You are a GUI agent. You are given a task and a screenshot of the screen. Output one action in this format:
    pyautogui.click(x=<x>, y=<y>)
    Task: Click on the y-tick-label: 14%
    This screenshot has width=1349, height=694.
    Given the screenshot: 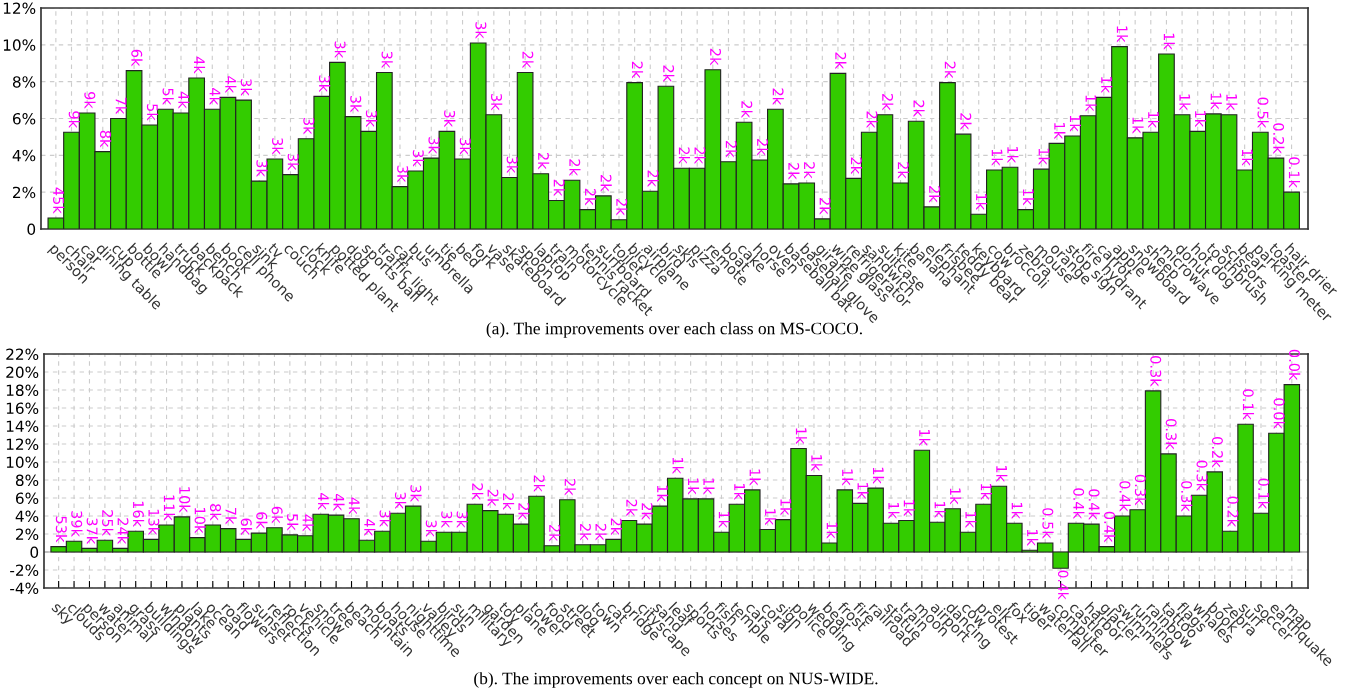 What is the action you would take?
    pyautogui.click(x=22, y=426)
    